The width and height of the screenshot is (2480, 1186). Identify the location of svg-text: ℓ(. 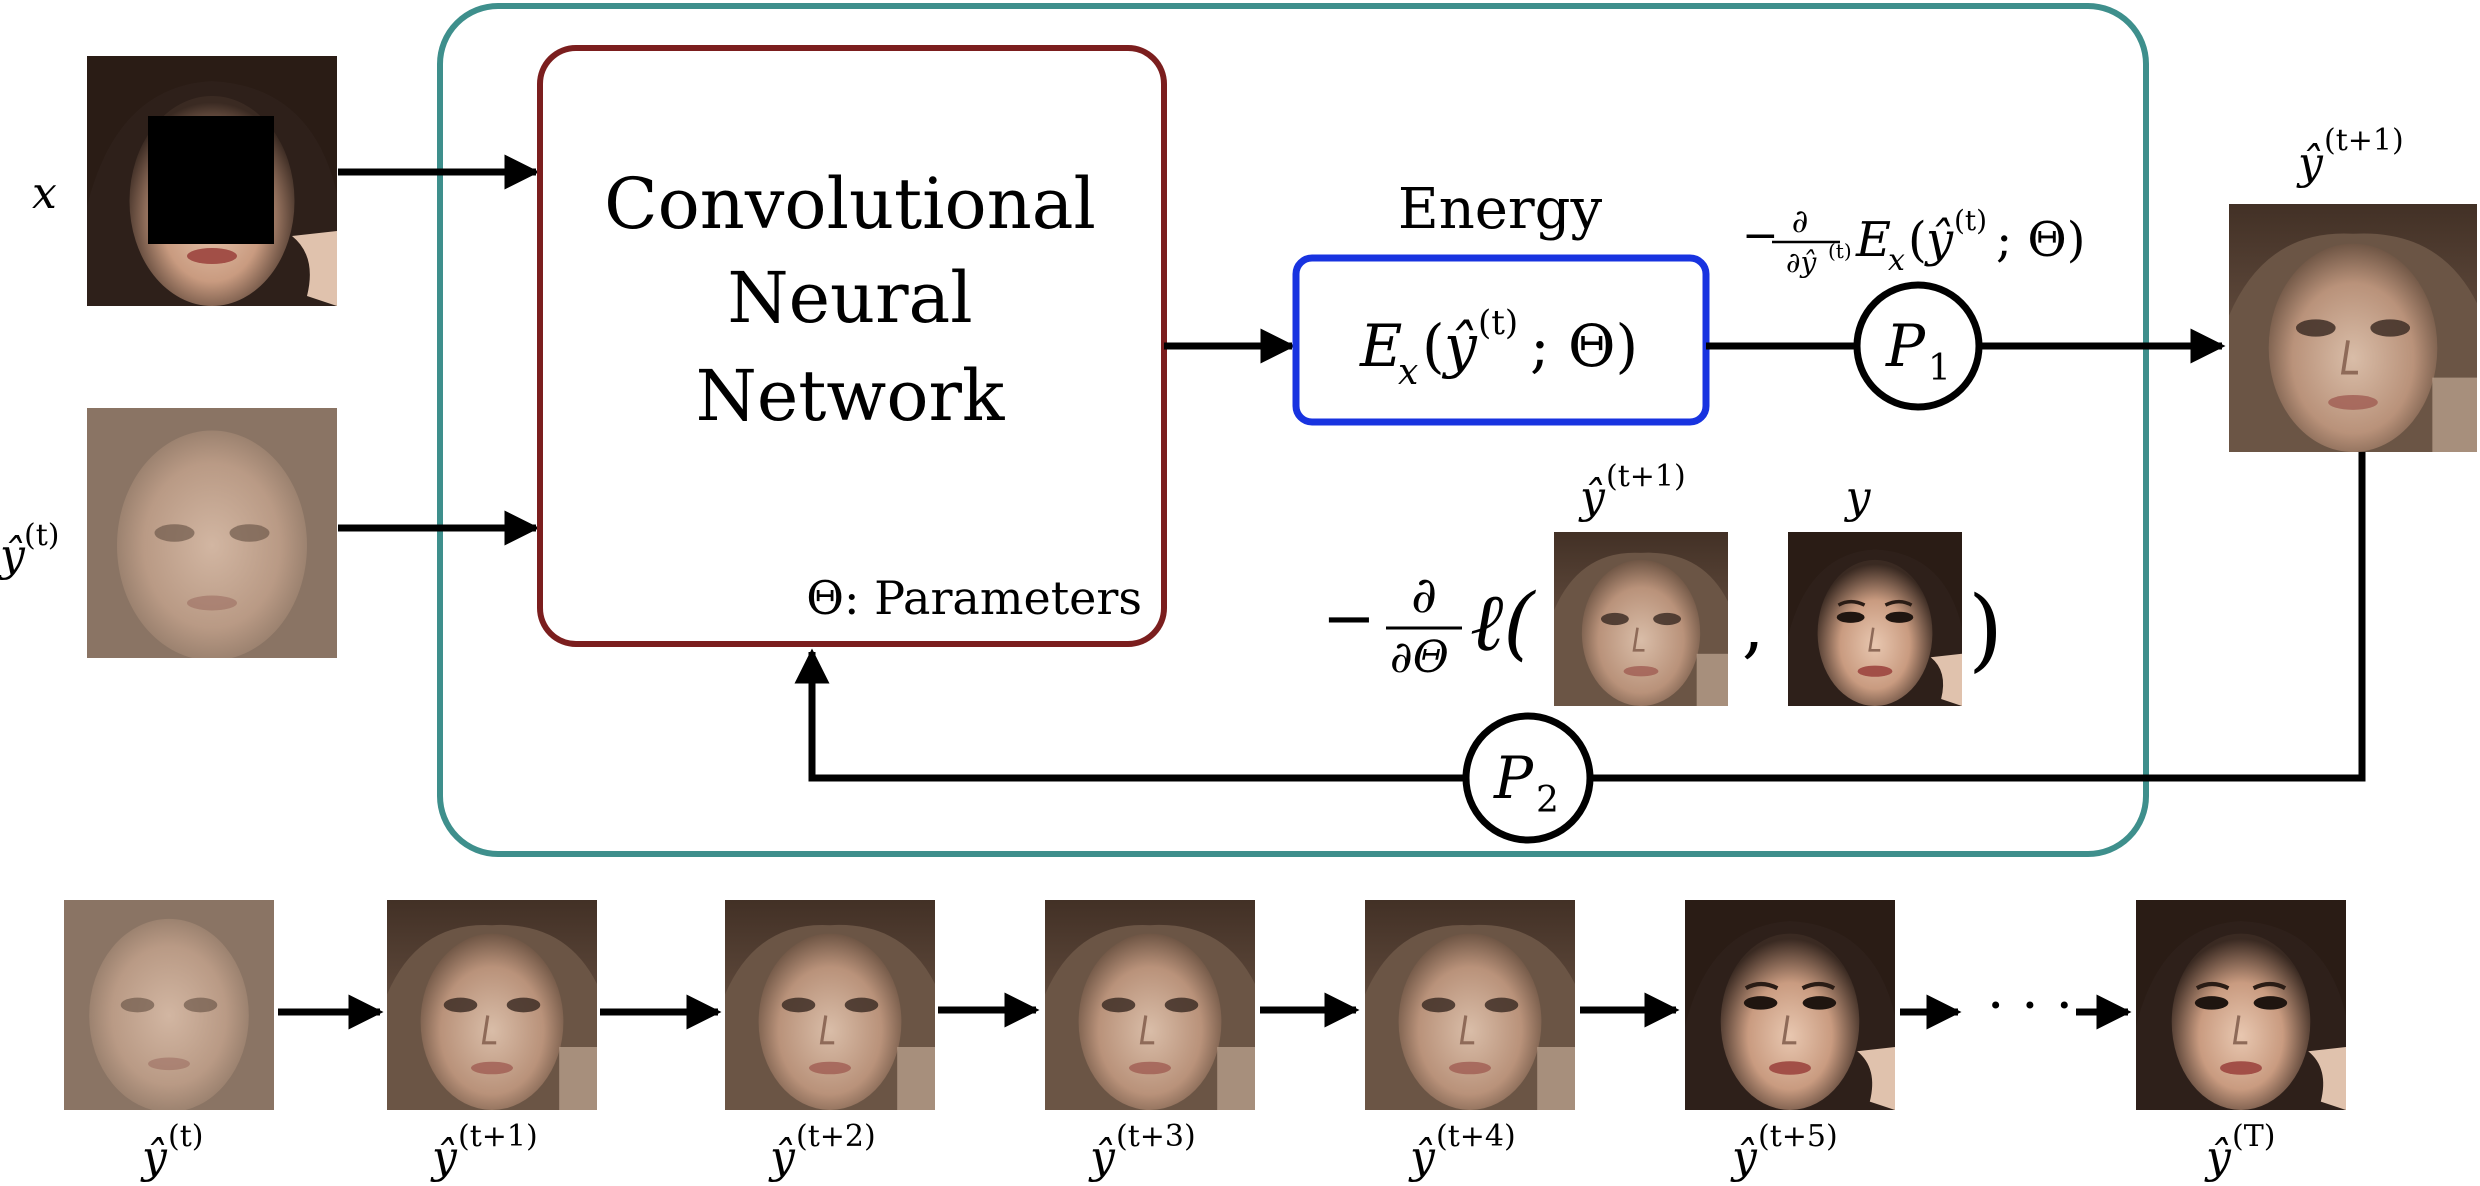
(1503, 622).